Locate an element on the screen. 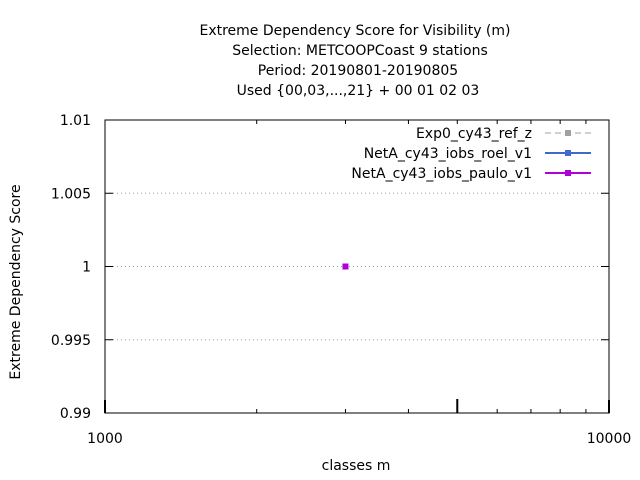 This screenshot has width=640, height=480. y-tick-label: 0.995 is located at coordinates (71, 341).